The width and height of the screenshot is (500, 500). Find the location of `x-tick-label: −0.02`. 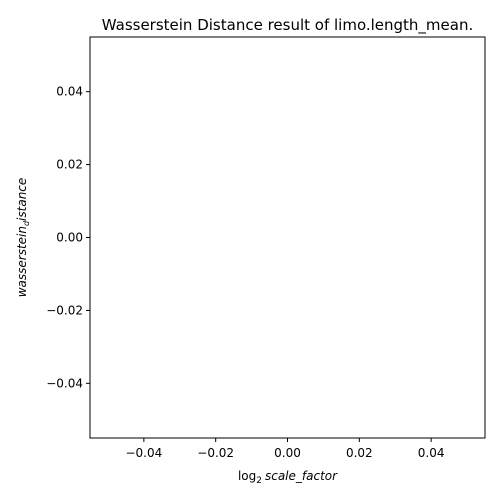

x-tick-label: −0.02 is located at coordinates (215, 453).